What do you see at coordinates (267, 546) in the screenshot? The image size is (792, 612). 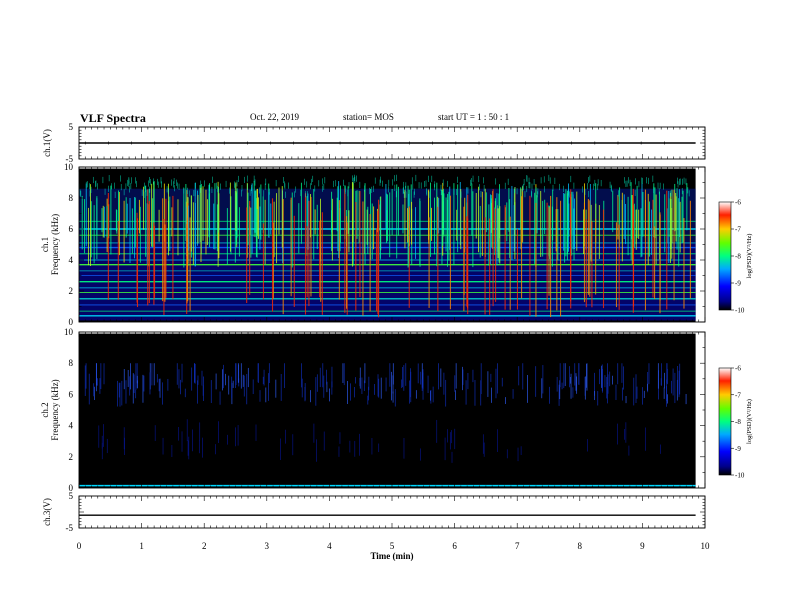 I see `x-tick-label: 3` at bounding box center [267, 546].